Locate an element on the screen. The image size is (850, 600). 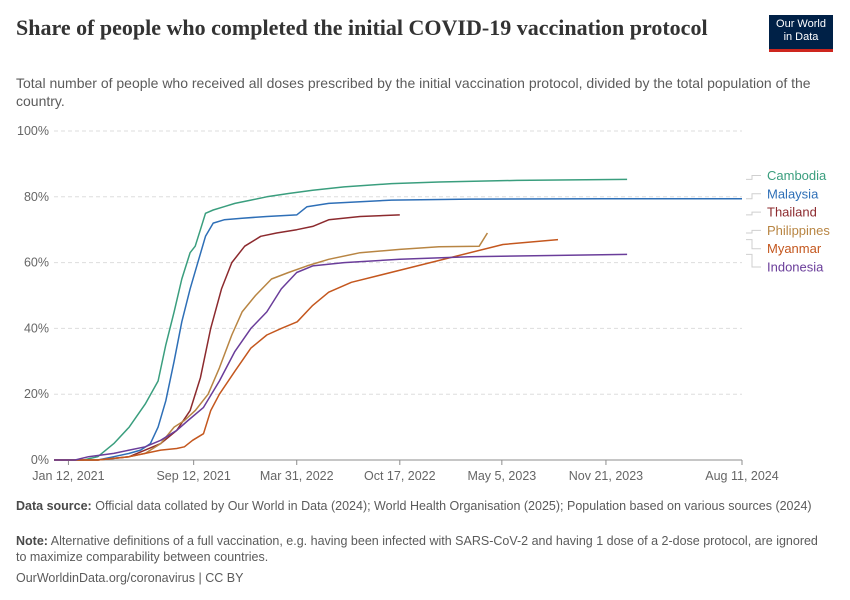
legend-label-philippines: Philippines is located at coordinates (798, 230).